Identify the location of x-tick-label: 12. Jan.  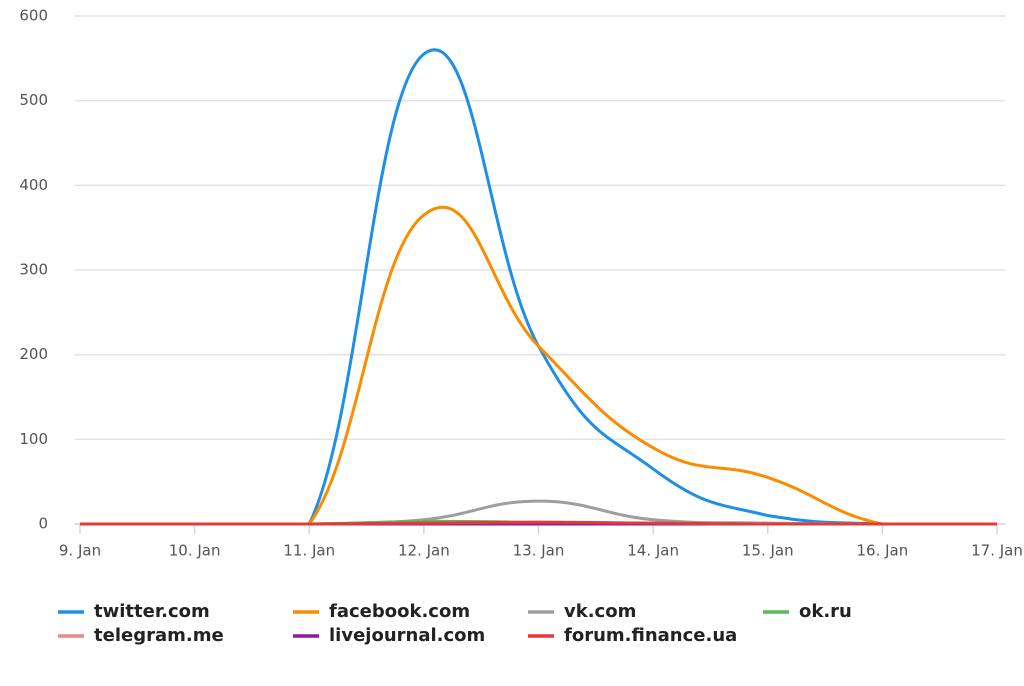
(424, 551).